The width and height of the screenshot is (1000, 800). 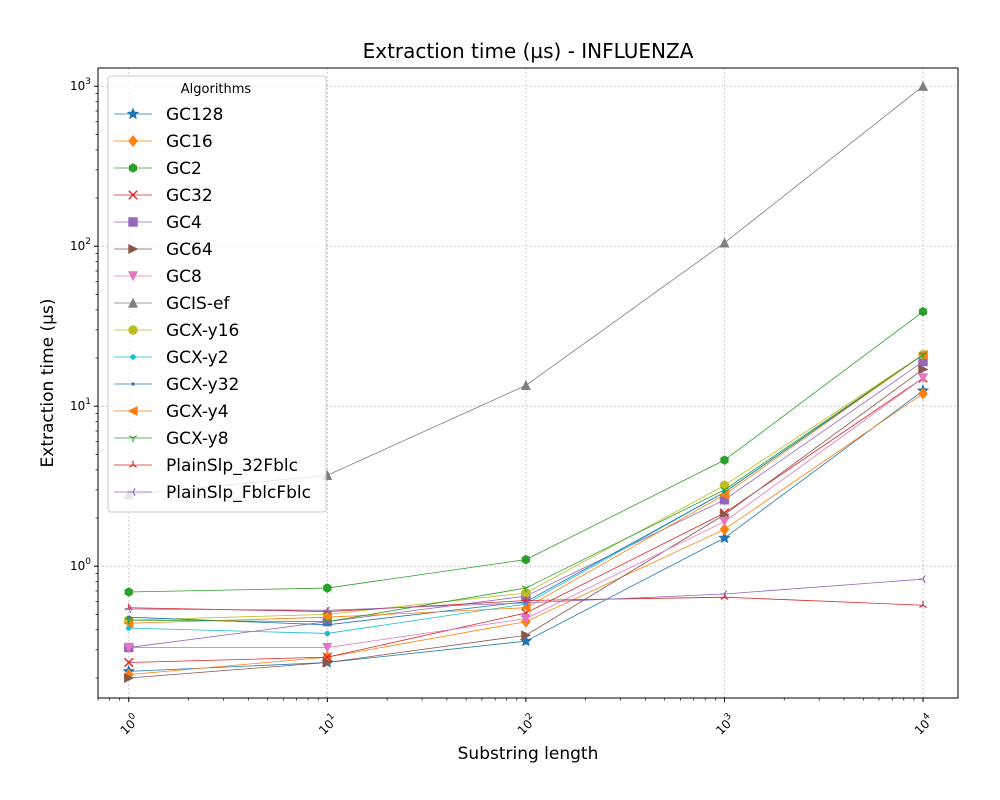 What do you see at coordinates (238, 493) in the screenshot?
I see `legend-label: PlainSlp_FblcFblc` at bounding box center [238, 493].